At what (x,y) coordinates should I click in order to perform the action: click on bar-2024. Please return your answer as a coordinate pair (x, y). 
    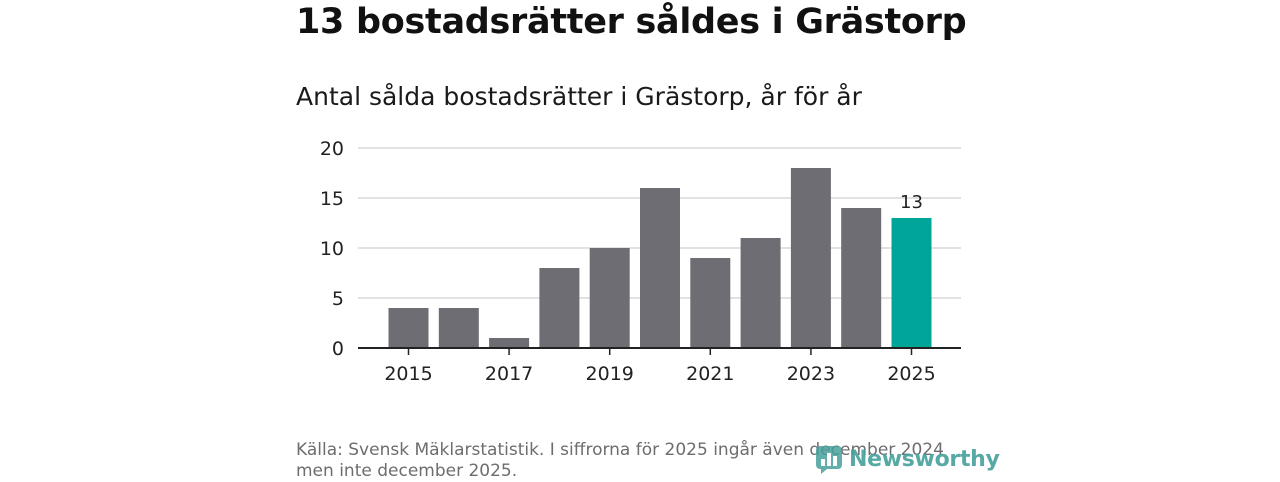
    Looking at the image, I should click on (861, 278).